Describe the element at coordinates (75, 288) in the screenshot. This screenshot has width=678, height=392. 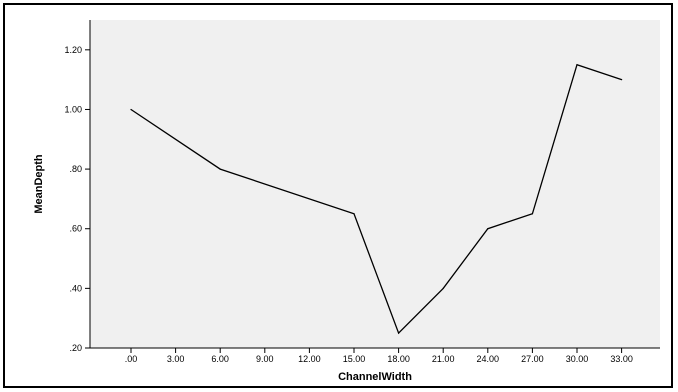
I see `y-tick-label: .40` at that location.